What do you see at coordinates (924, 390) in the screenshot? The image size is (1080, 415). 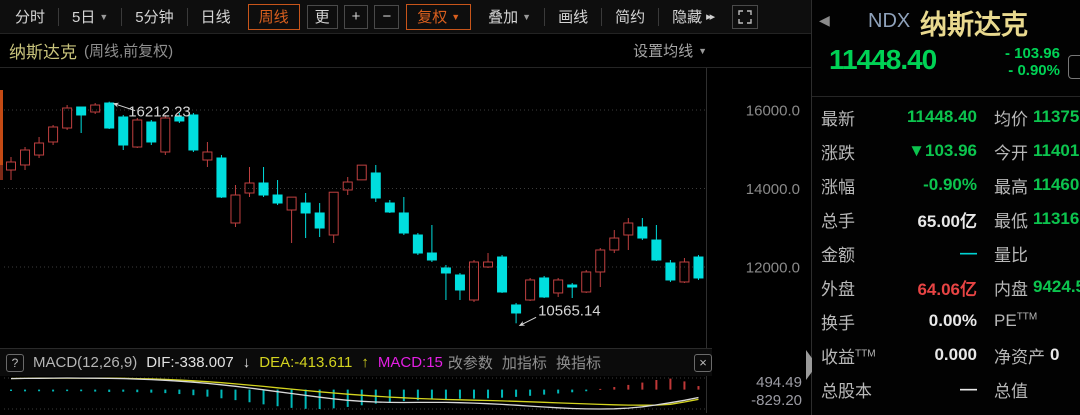 I see `quote-row: 总股本 — 总值` at bounding box center [924, 390].